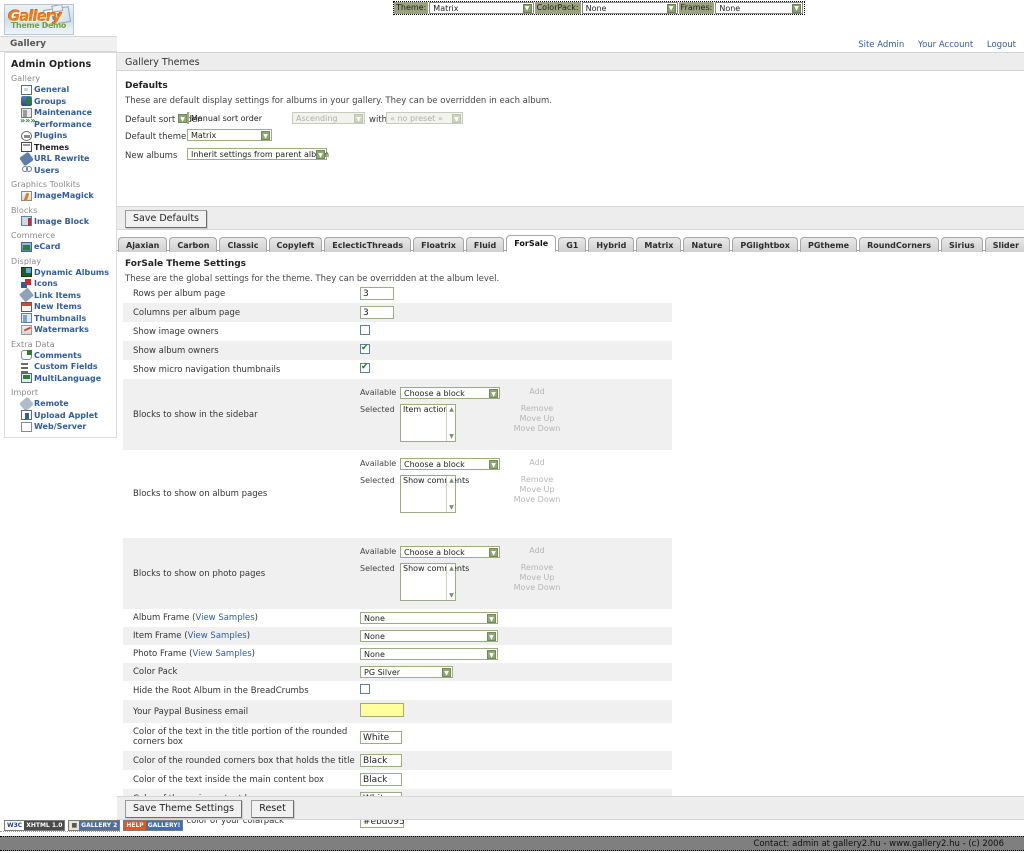  Describe the element at coordinates (629, 8) in the screenshot. I see `colorpack-select: None ▼` at that location.